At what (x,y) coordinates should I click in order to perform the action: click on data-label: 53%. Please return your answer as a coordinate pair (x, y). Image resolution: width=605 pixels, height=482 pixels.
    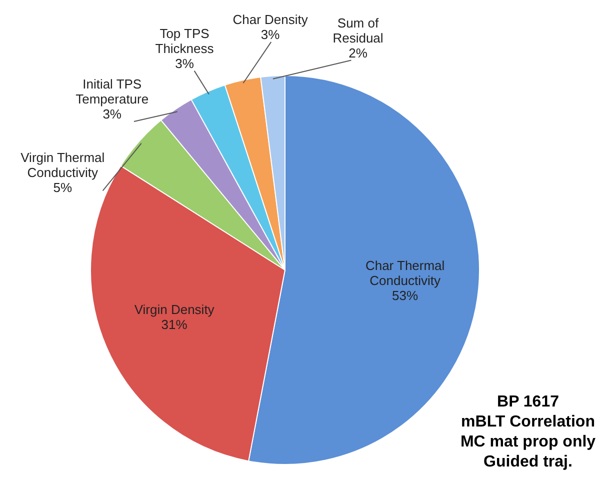
    Looking at the image, I should click on (405, 295).